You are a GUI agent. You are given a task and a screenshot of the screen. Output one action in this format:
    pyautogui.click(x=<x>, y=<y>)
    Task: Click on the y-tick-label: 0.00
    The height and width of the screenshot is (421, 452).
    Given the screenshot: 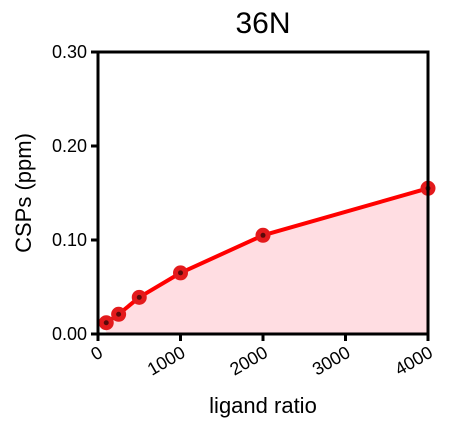 What is the action you would take?
    pyautogui.click(x=69, y=334)
    